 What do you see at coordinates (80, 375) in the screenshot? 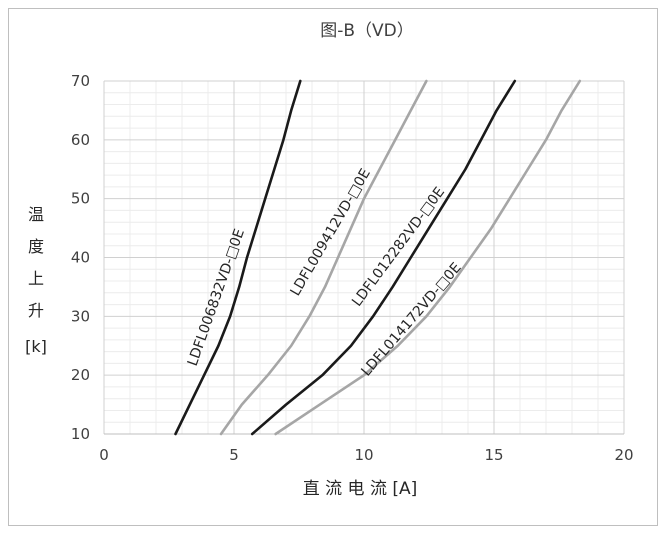
I see `y-tick-label: 20` at bounding box center [80, 375].